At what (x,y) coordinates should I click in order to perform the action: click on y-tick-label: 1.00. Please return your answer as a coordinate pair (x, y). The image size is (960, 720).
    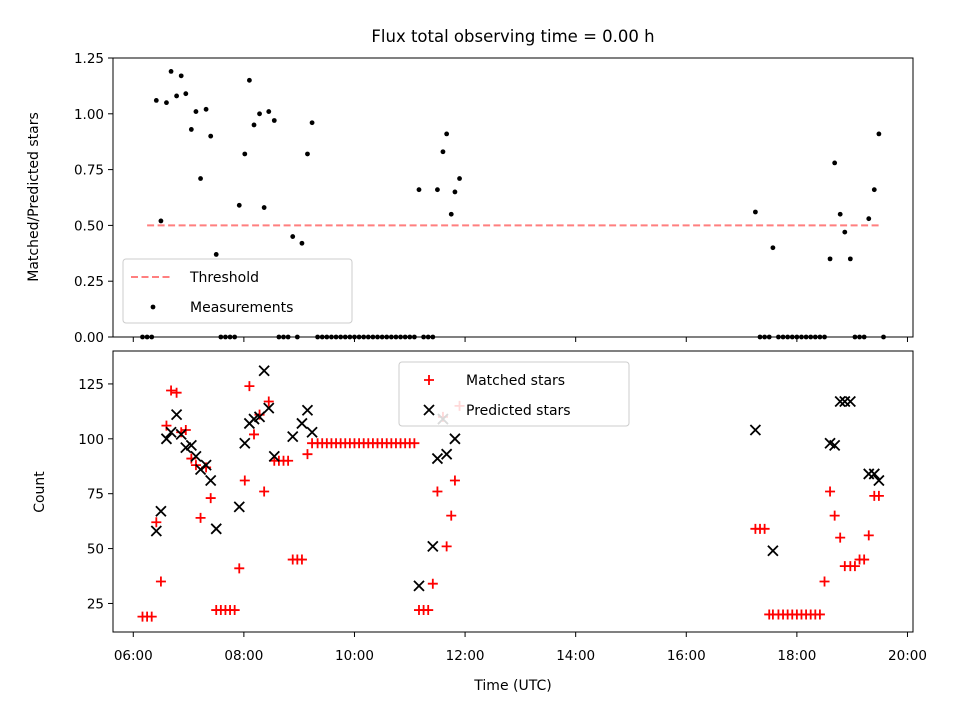
    Looking at the image, I should click on (89, 115).